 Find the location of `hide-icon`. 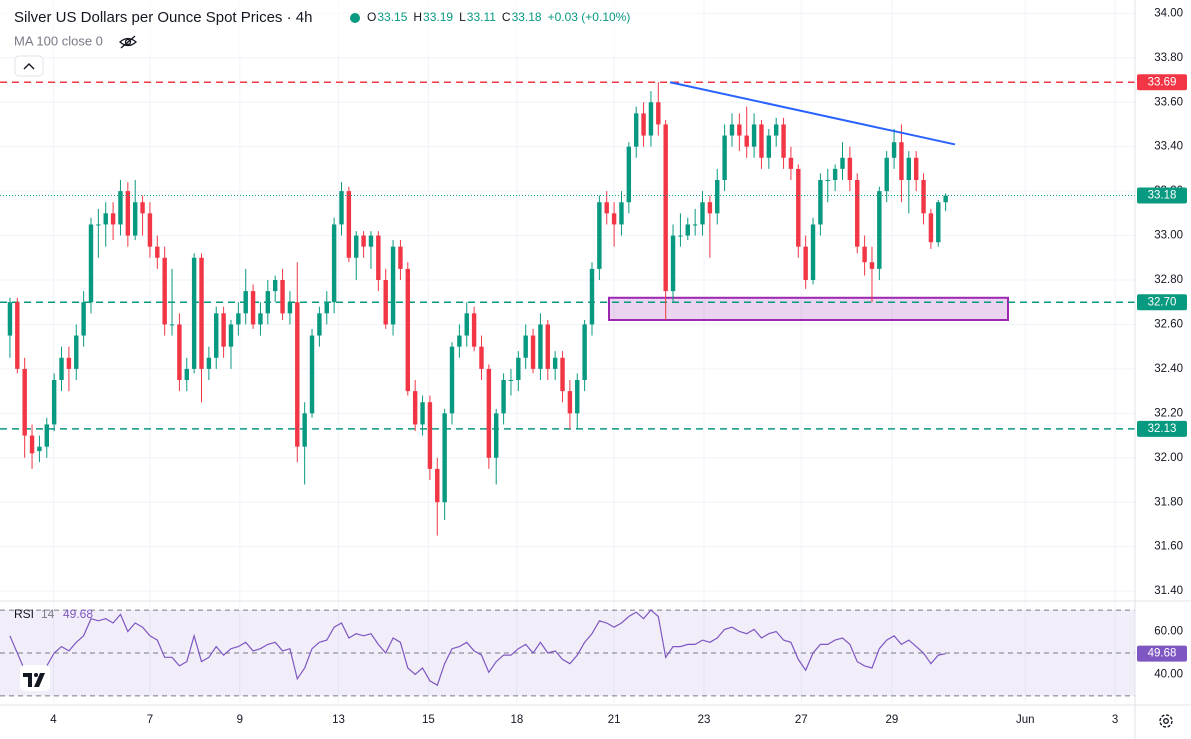

hide-icon is located at coordinates (128, 42).